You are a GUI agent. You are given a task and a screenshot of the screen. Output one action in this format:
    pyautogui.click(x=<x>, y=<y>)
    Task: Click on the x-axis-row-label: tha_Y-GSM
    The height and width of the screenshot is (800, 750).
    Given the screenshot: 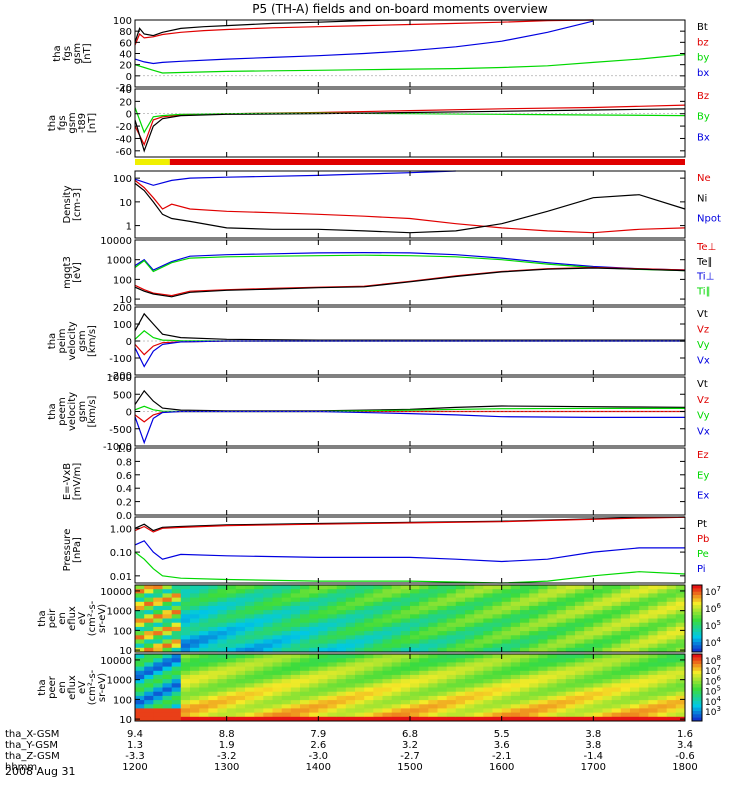 What is the action you would take?
    pyautogui.click(x=31, y=745)
    